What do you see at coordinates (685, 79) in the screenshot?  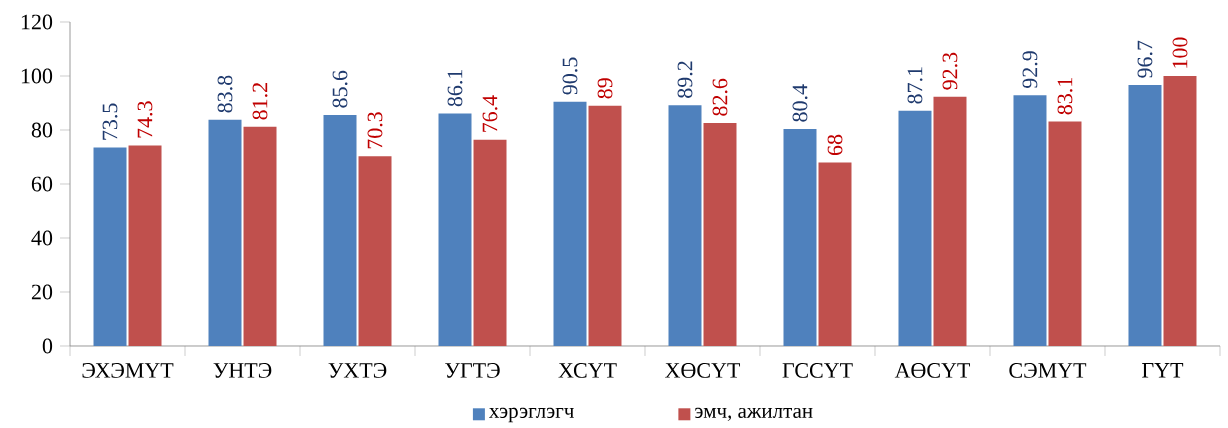 I see `data-label: 89.2` at bounding box center [685, 79].